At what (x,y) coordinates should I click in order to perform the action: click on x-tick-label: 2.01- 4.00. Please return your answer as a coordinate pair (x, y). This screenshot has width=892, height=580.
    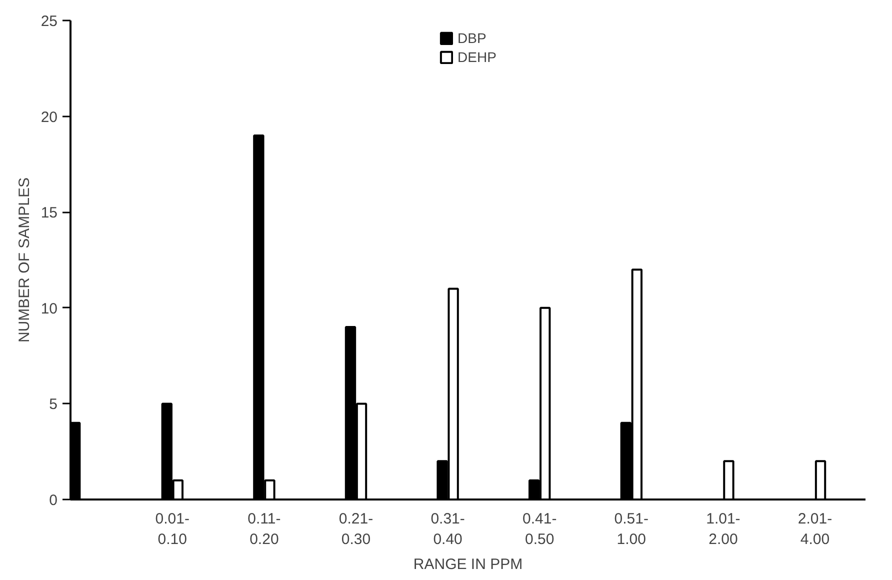
    Looking at the image, I should click on (815, 529).